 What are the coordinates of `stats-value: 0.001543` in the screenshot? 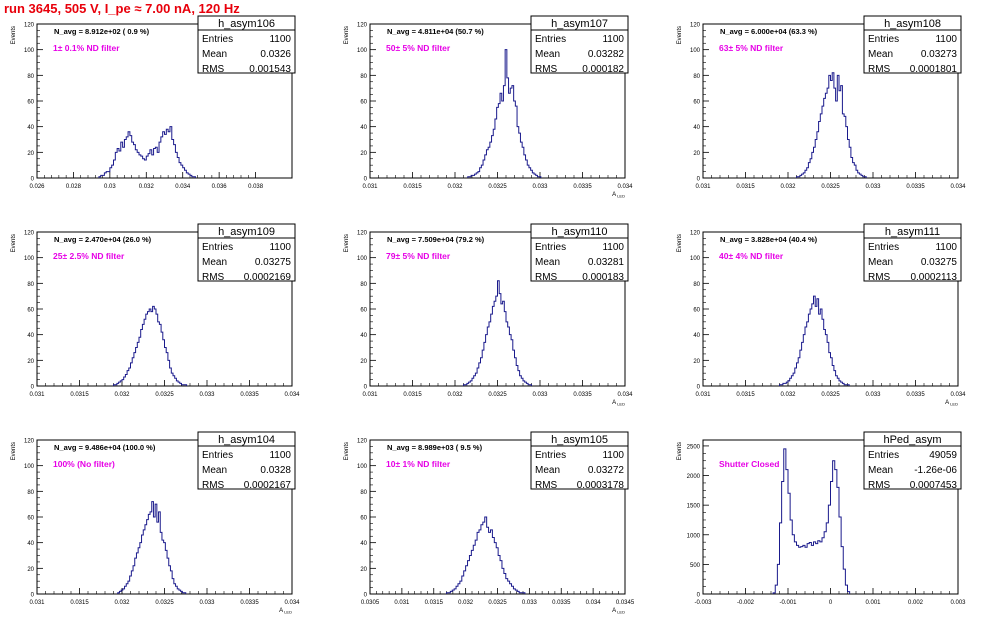 It's located at (270, 69).